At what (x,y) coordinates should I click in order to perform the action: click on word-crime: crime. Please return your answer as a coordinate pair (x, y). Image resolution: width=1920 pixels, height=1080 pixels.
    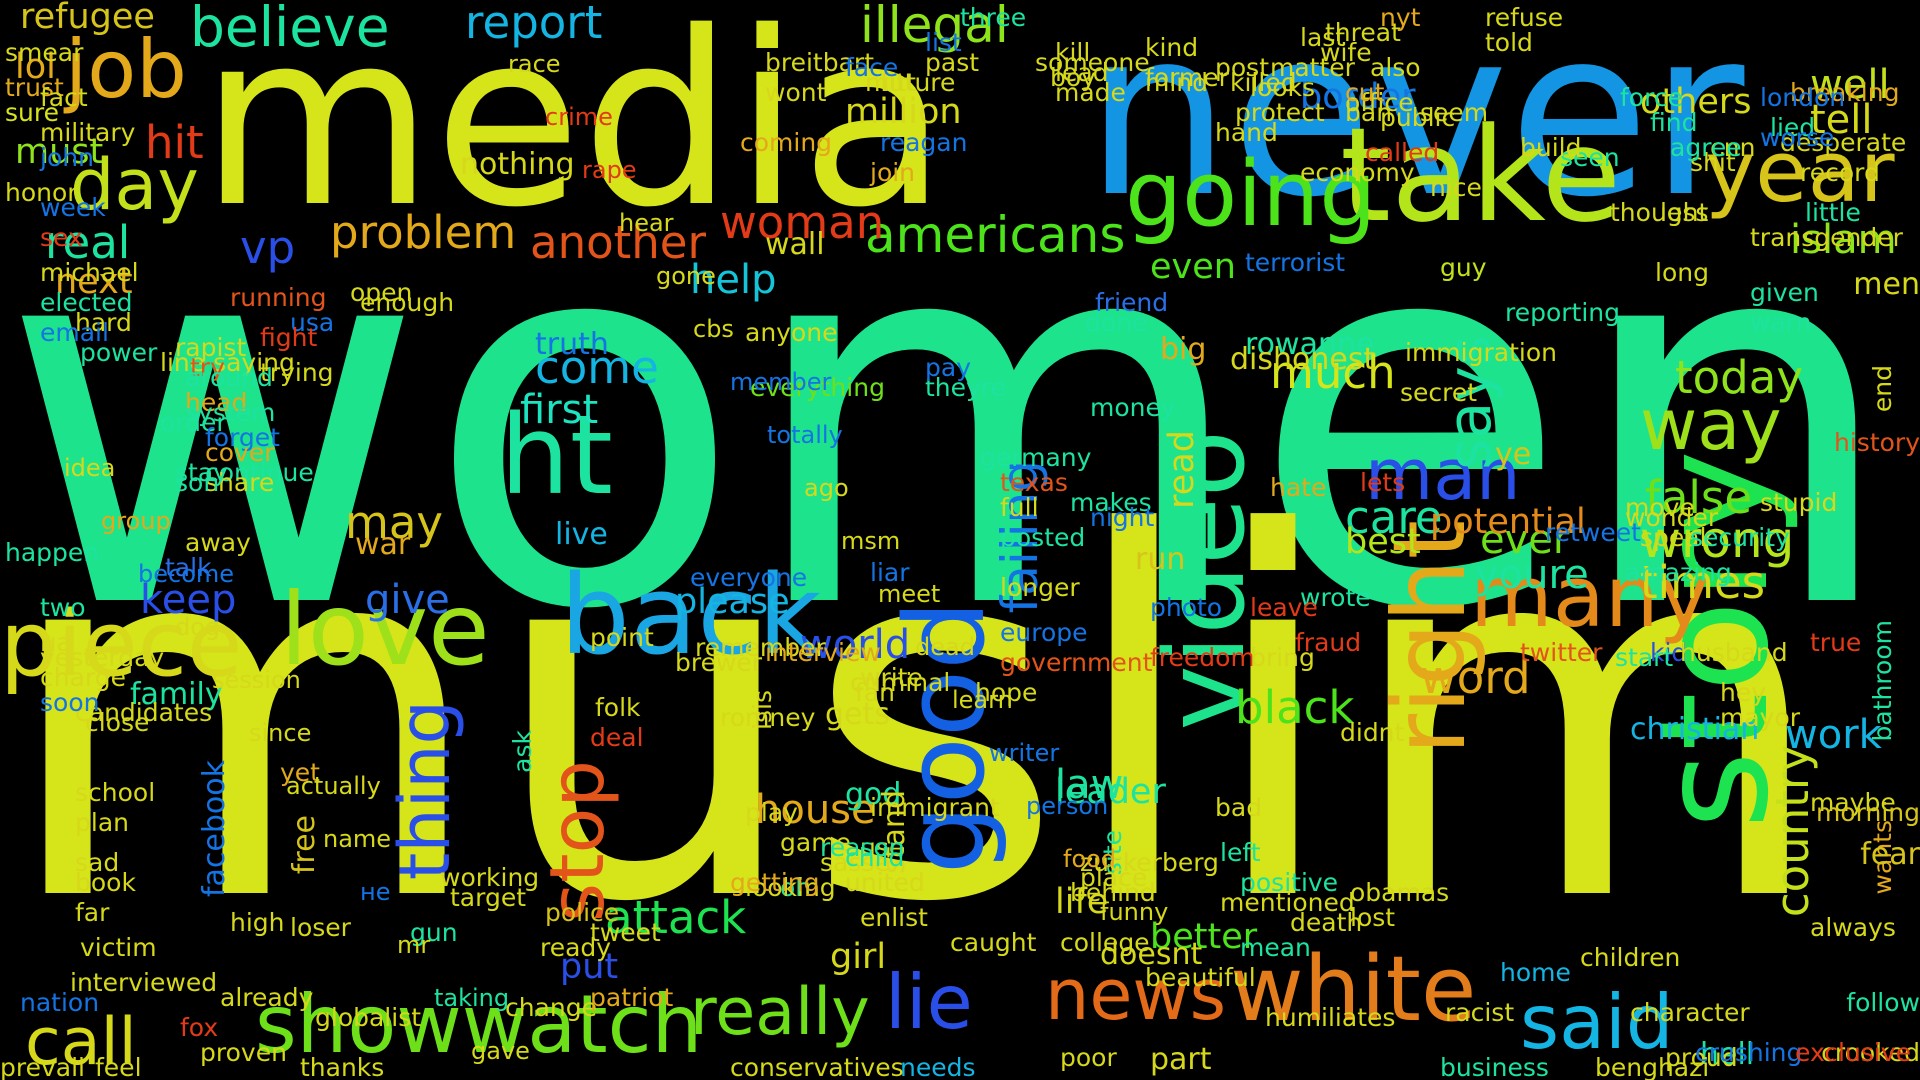
    Looking at the image, I should click on (579, 117).